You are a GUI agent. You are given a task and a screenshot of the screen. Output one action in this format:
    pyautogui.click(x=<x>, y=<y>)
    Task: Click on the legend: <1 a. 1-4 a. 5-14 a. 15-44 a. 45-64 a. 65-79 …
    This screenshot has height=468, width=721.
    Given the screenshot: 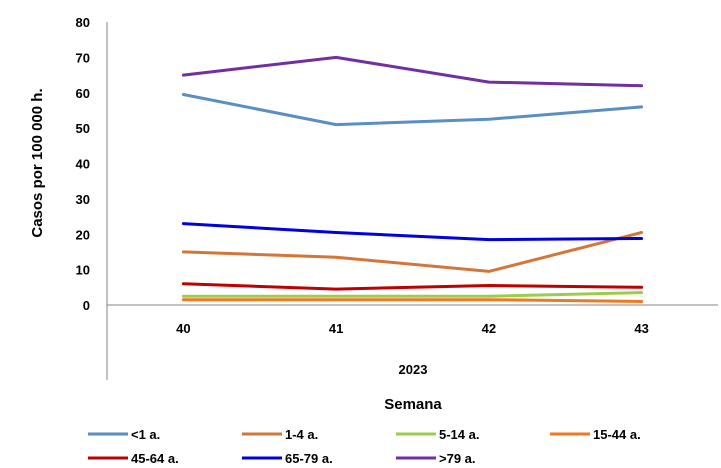 What is the action you would take?
    pyautogui.click(x=364, y=446)
    